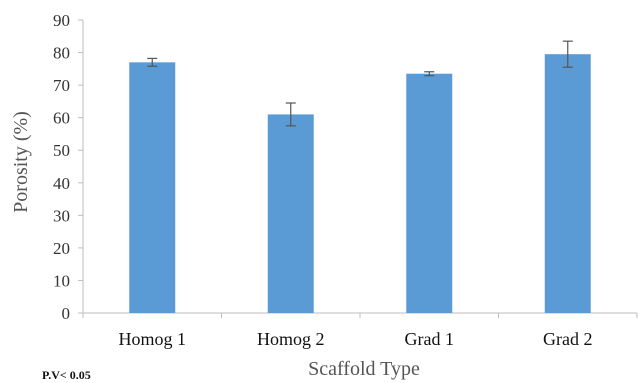  I want to click on p-value-note: P.V< 0.05, so click(66, 375).